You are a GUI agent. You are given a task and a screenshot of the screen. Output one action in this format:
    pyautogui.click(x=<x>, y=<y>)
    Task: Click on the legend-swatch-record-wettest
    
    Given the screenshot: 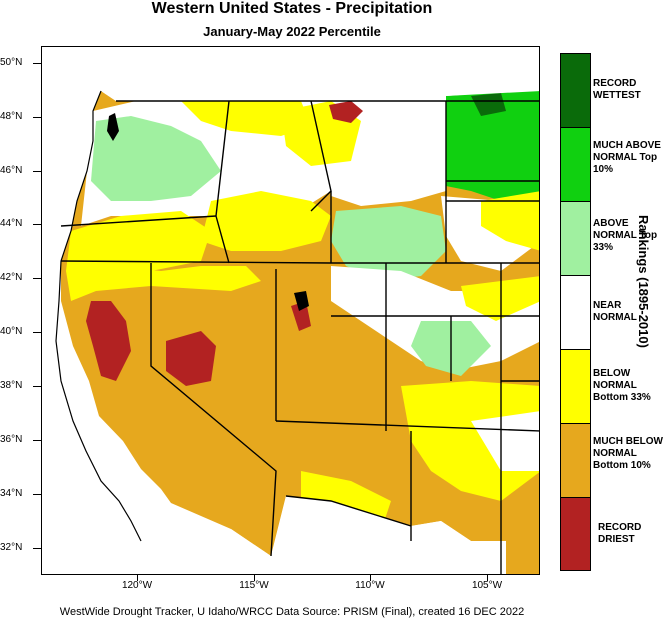 What is the action you would take?
    pyautogui.click(x=575, y=91)
    